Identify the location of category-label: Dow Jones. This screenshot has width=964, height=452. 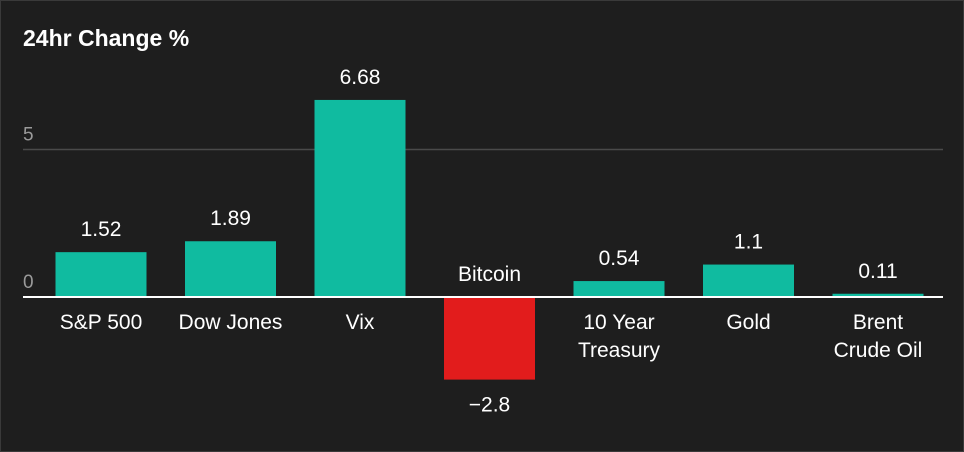
(231, 322).